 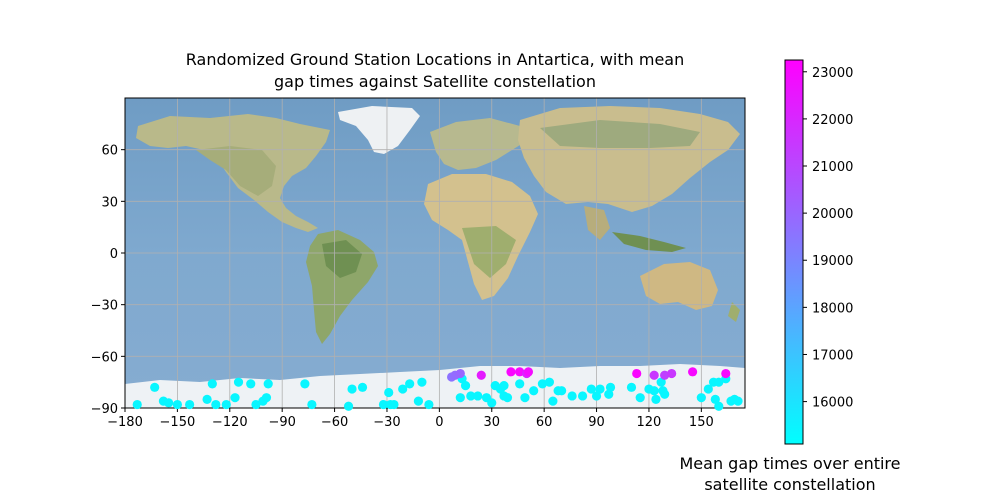 I want to click on x-axis: −180 −150 −120 −90 −60 −30 0 30 60 90 120 150, so click(x=410, y=419).